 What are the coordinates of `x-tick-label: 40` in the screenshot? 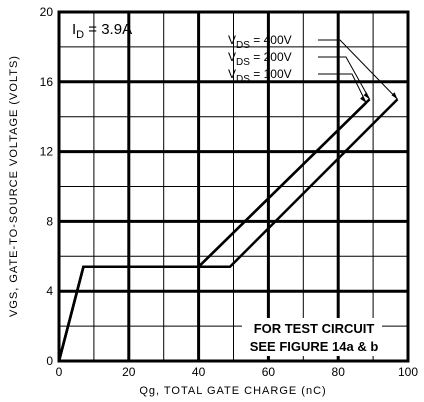 It's located at (199, 372).